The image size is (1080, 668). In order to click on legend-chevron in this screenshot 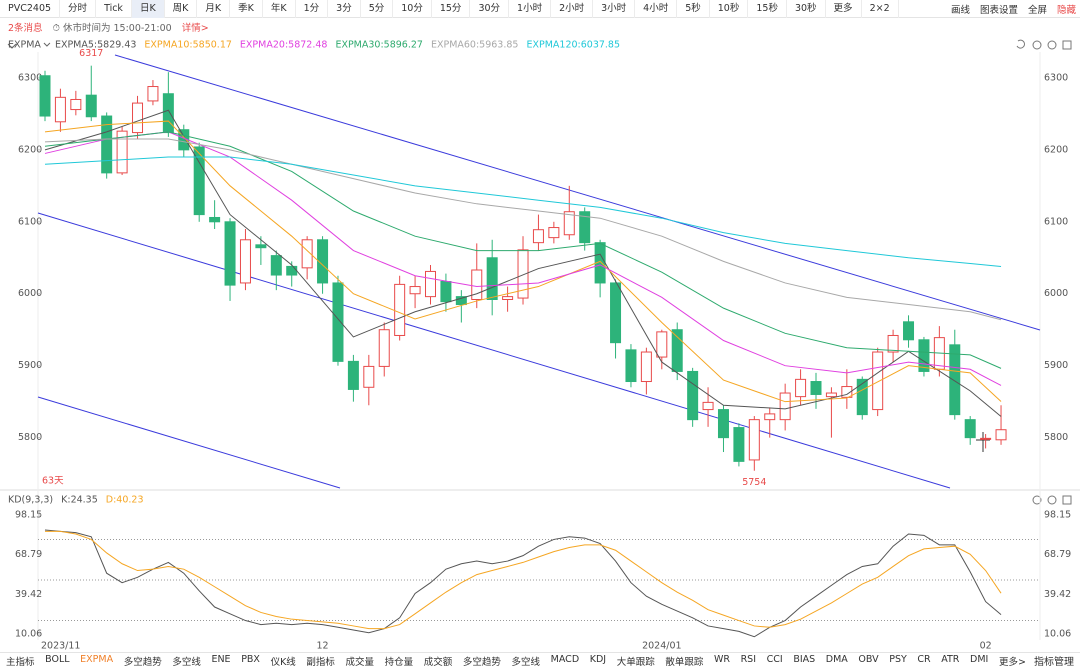, I will do `click(12, 46)`.